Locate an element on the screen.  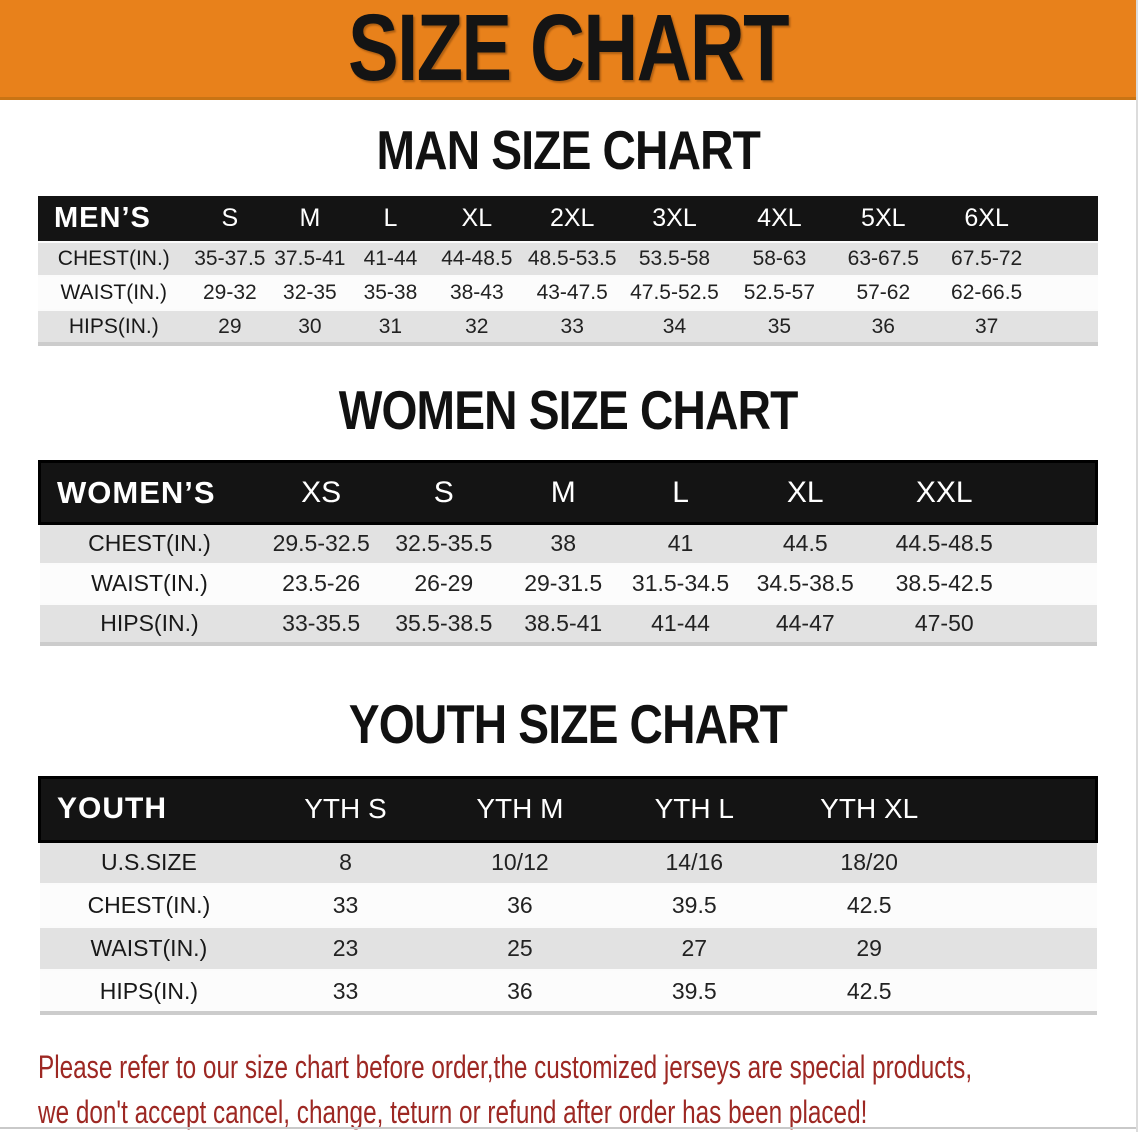
men-section-title: MAN SIZE CHART is located at coordinates (568, 150).